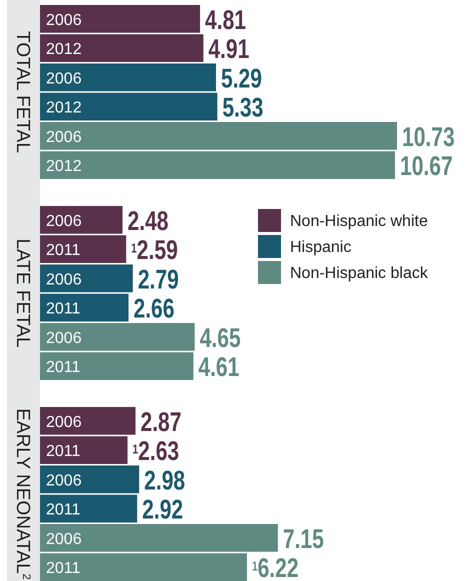 The height and width of the screenshot is (581, 476). I want to click on data-label: $^{1}$2.63, so click(156, 451).